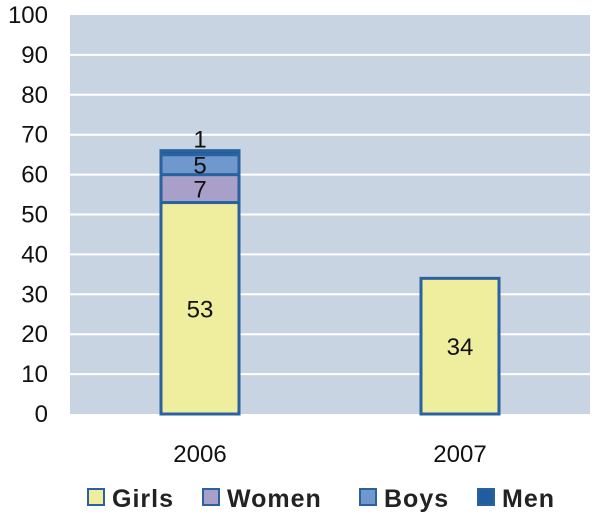  Describe the element at coordinates (34, 95) in the screenshot. I see `y-tick-label: 80` at that location.